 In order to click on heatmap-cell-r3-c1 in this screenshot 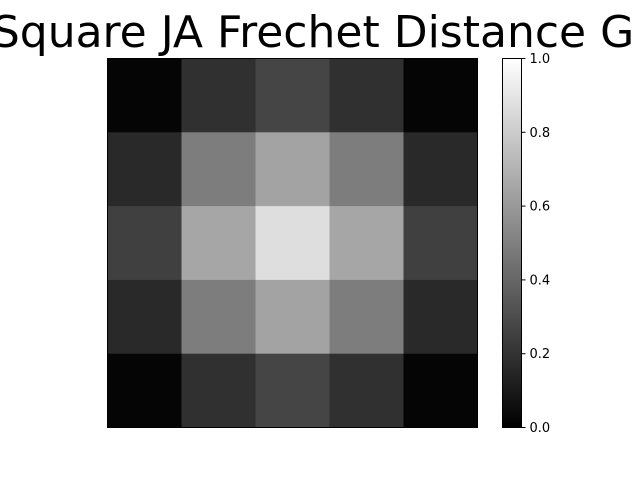, I will do `click(218, 317)`.